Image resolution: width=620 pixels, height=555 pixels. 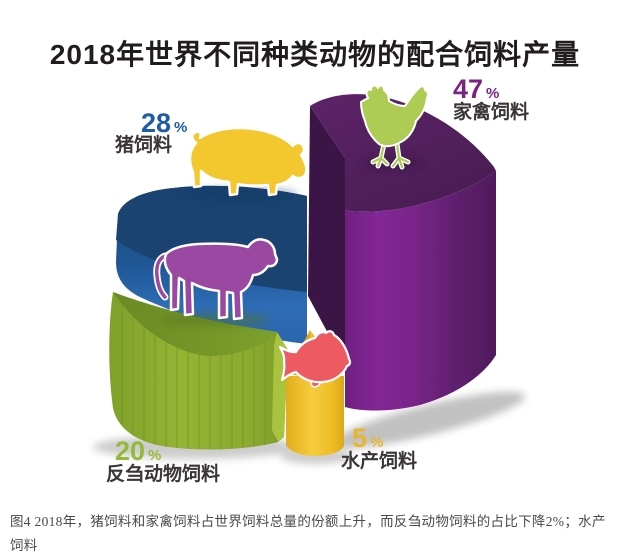 What do you see at coordinates (379, 461) in the screenshot?
I see `aqua-name-label: 水产饲料` at bounding box center [379, 461].